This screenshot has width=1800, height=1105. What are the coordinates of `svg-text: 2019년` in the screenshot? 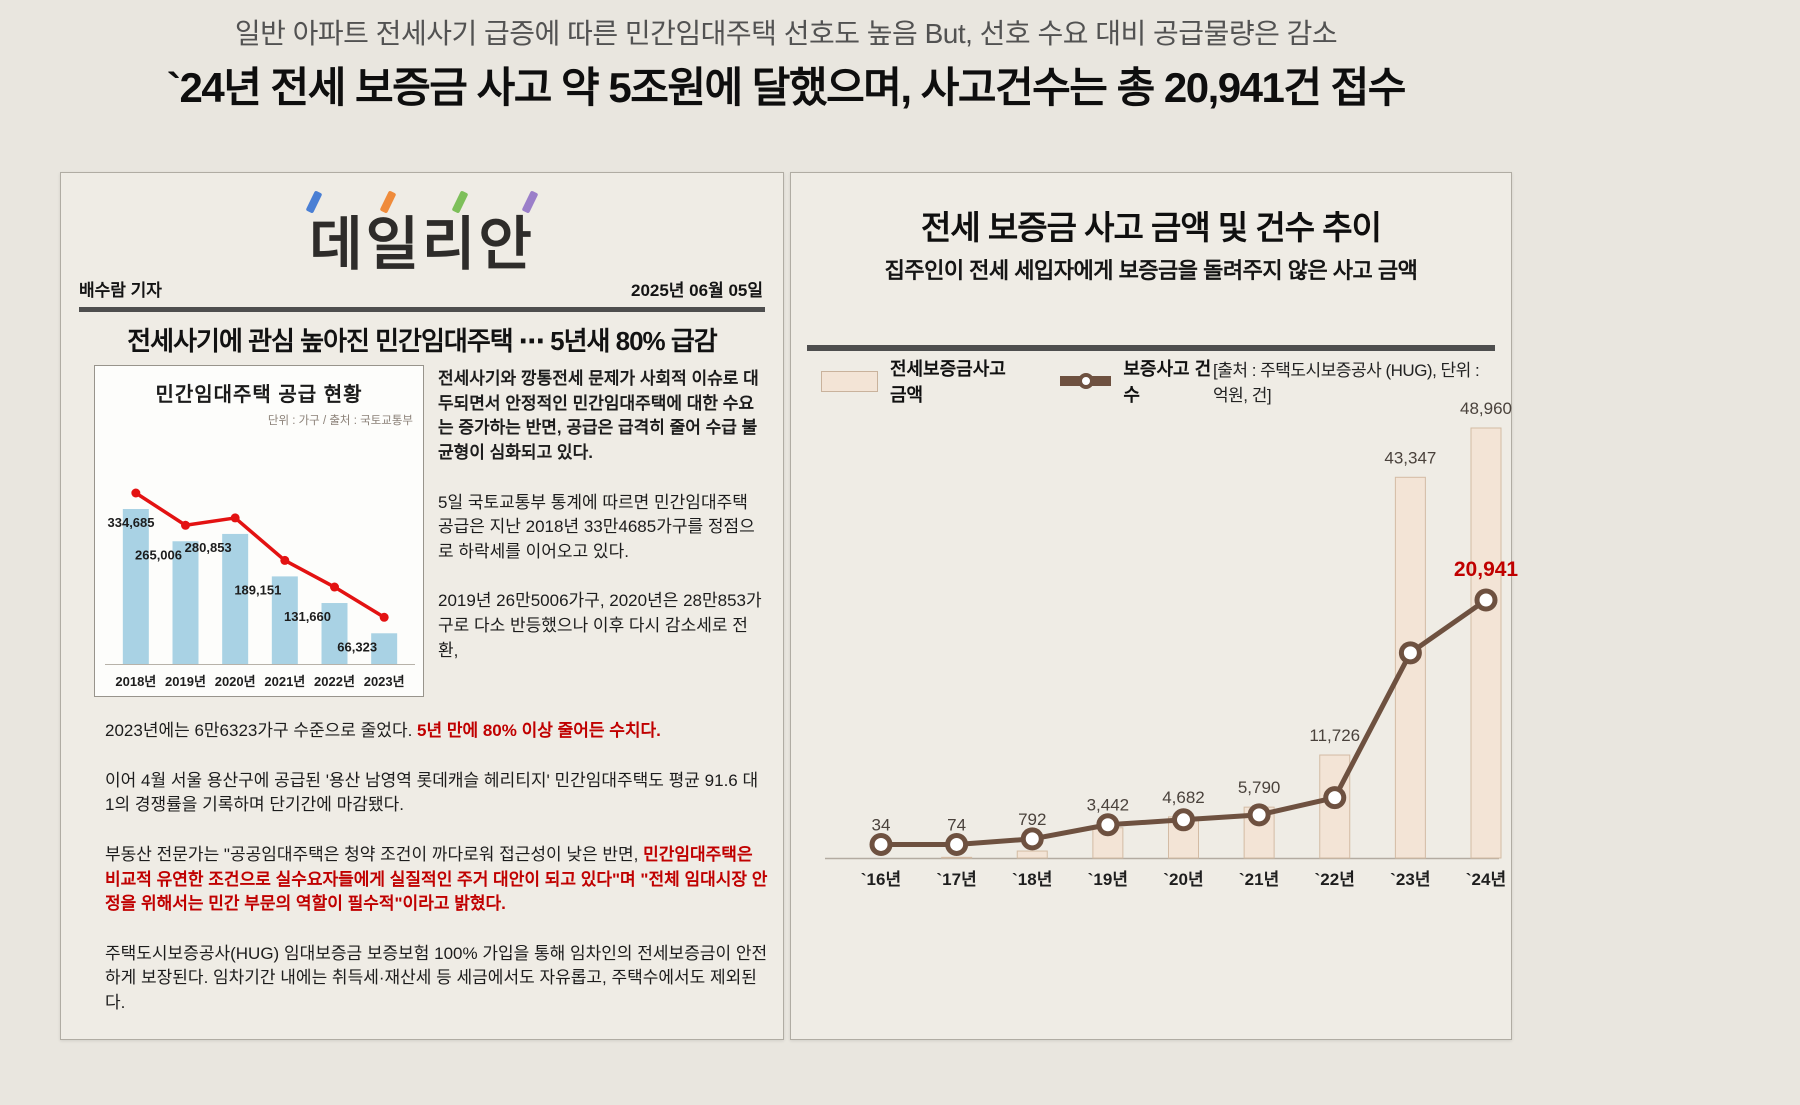 It's located at (185, 681).